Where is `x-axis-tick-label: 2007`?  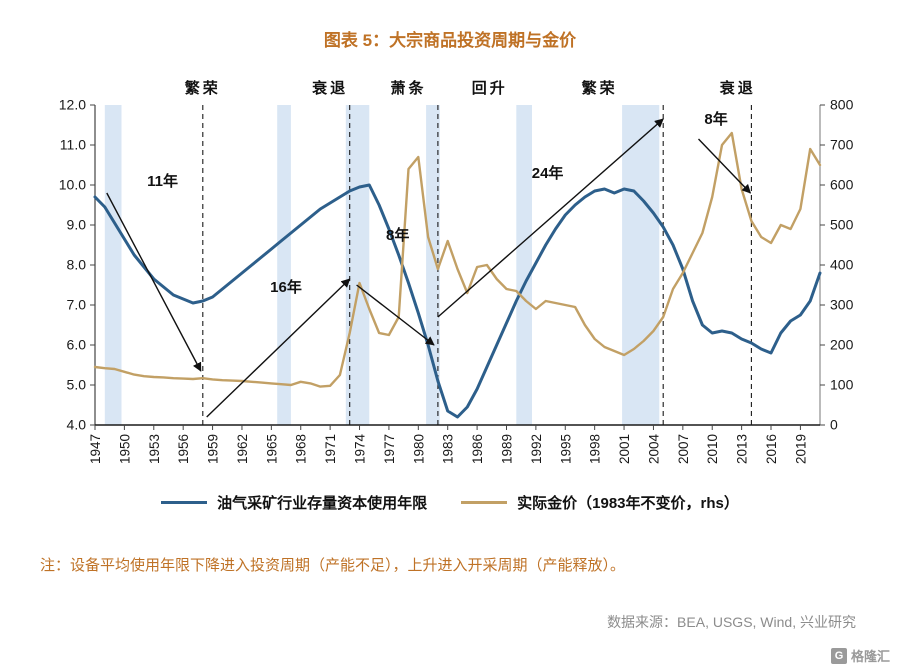
x-axis-tick-label: 2007 is located at coordinates (683, 449).